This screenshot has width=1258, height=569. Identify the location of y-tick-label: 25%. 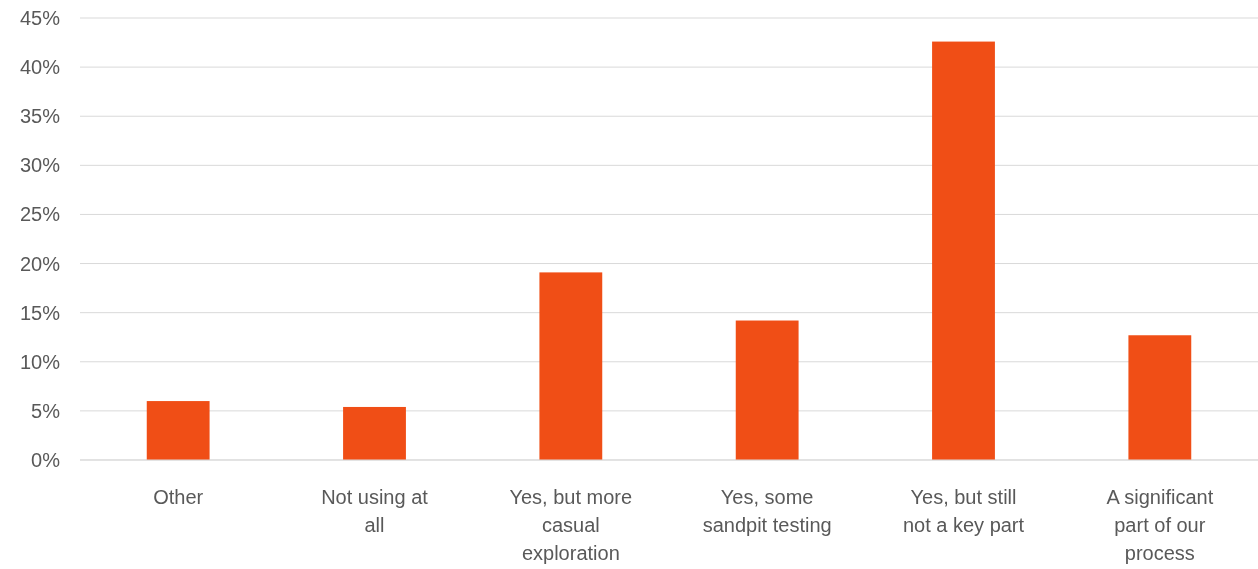
(40, 214).